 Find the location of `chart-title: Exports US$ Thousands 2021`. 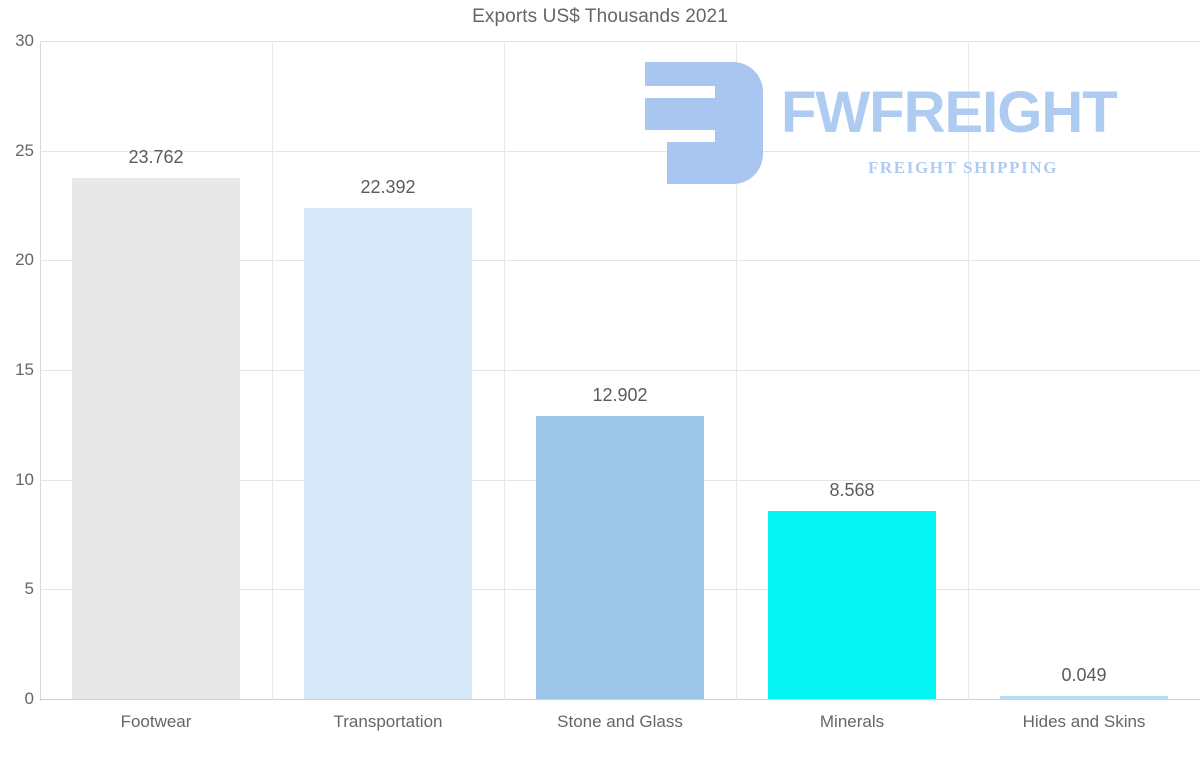

chart-title: Exports US$ Thousands 2021 is located at coordinates (600, 16).